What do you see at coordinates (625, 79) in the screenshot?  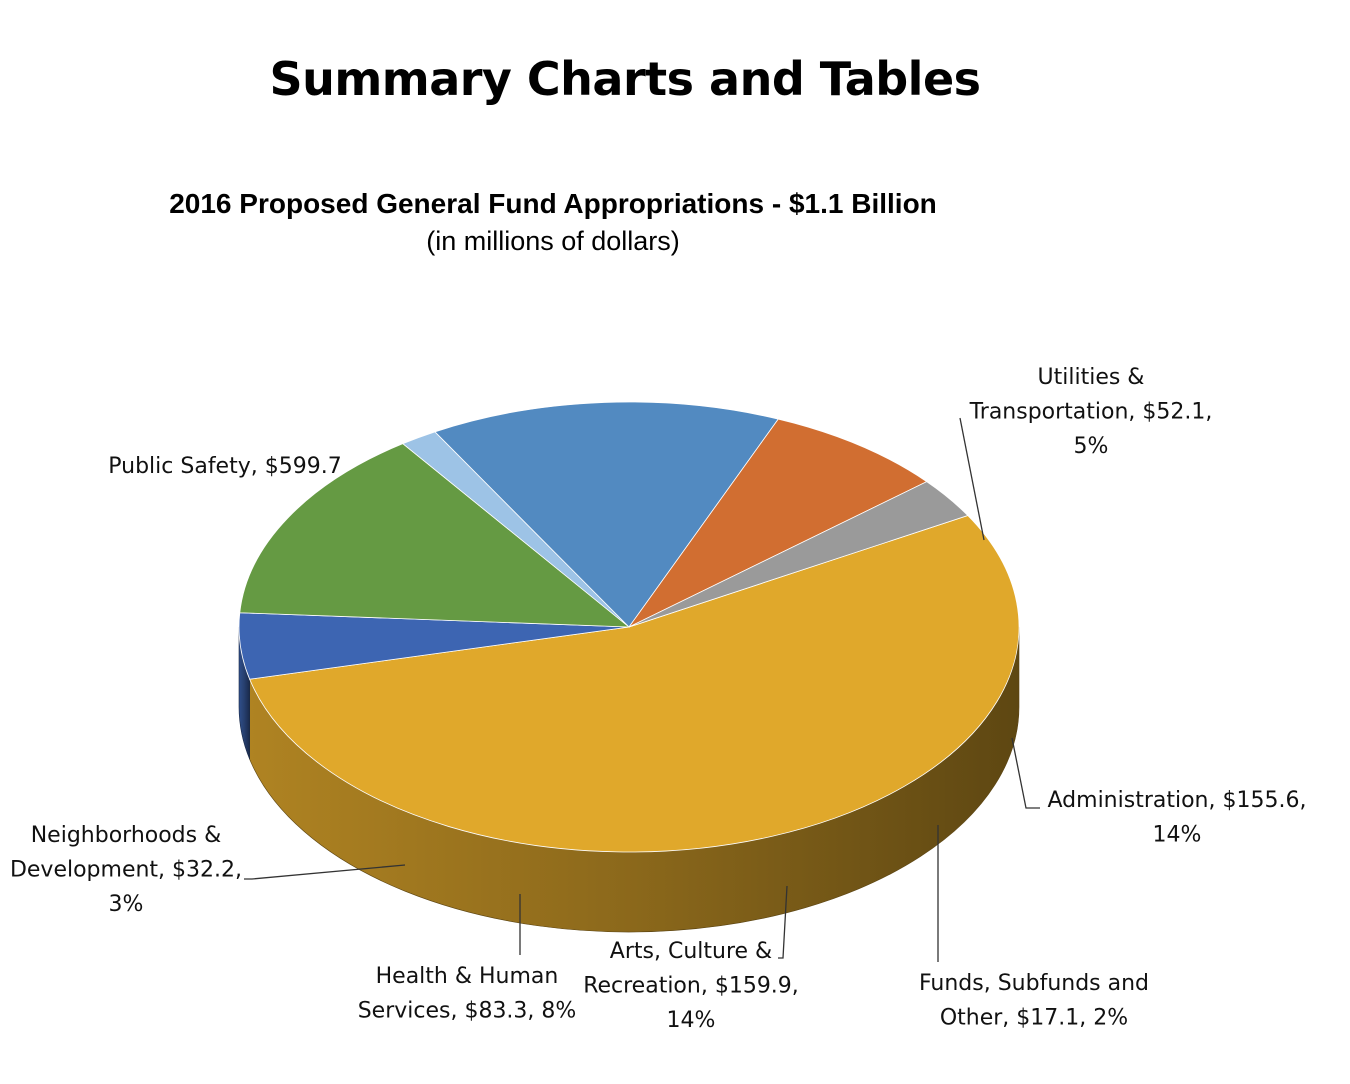 I see `page-title: Summary Charts and Tables` at bounding box center [625, 79].